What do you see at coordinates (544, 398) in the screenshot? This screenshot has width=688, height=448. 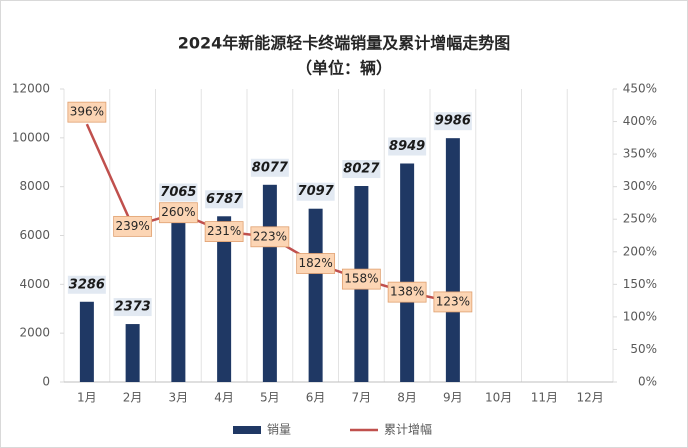 I see `x-tick-label: 11月` at bounding box center [544, 398].